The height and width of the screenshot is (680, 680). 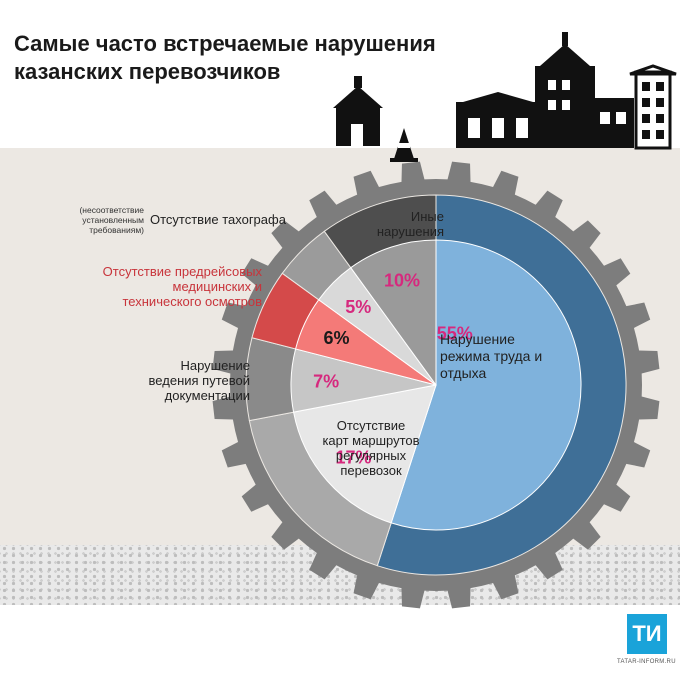 I want to click on brand-site: TATAR-INFORM.RU, so click(x=646, y=662).